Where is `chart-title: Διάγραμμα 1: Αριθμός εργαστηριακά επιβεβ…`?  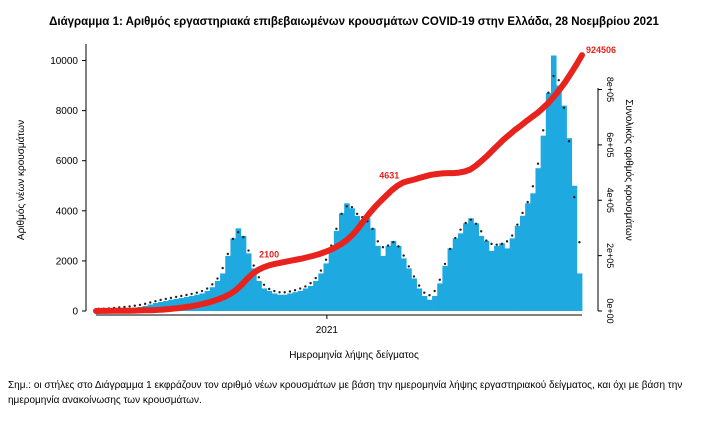
chart-title: Διάγραμμα 1: Αριθμός εργαστηριακά επιβεβ… is located at coordinates (354, 22).